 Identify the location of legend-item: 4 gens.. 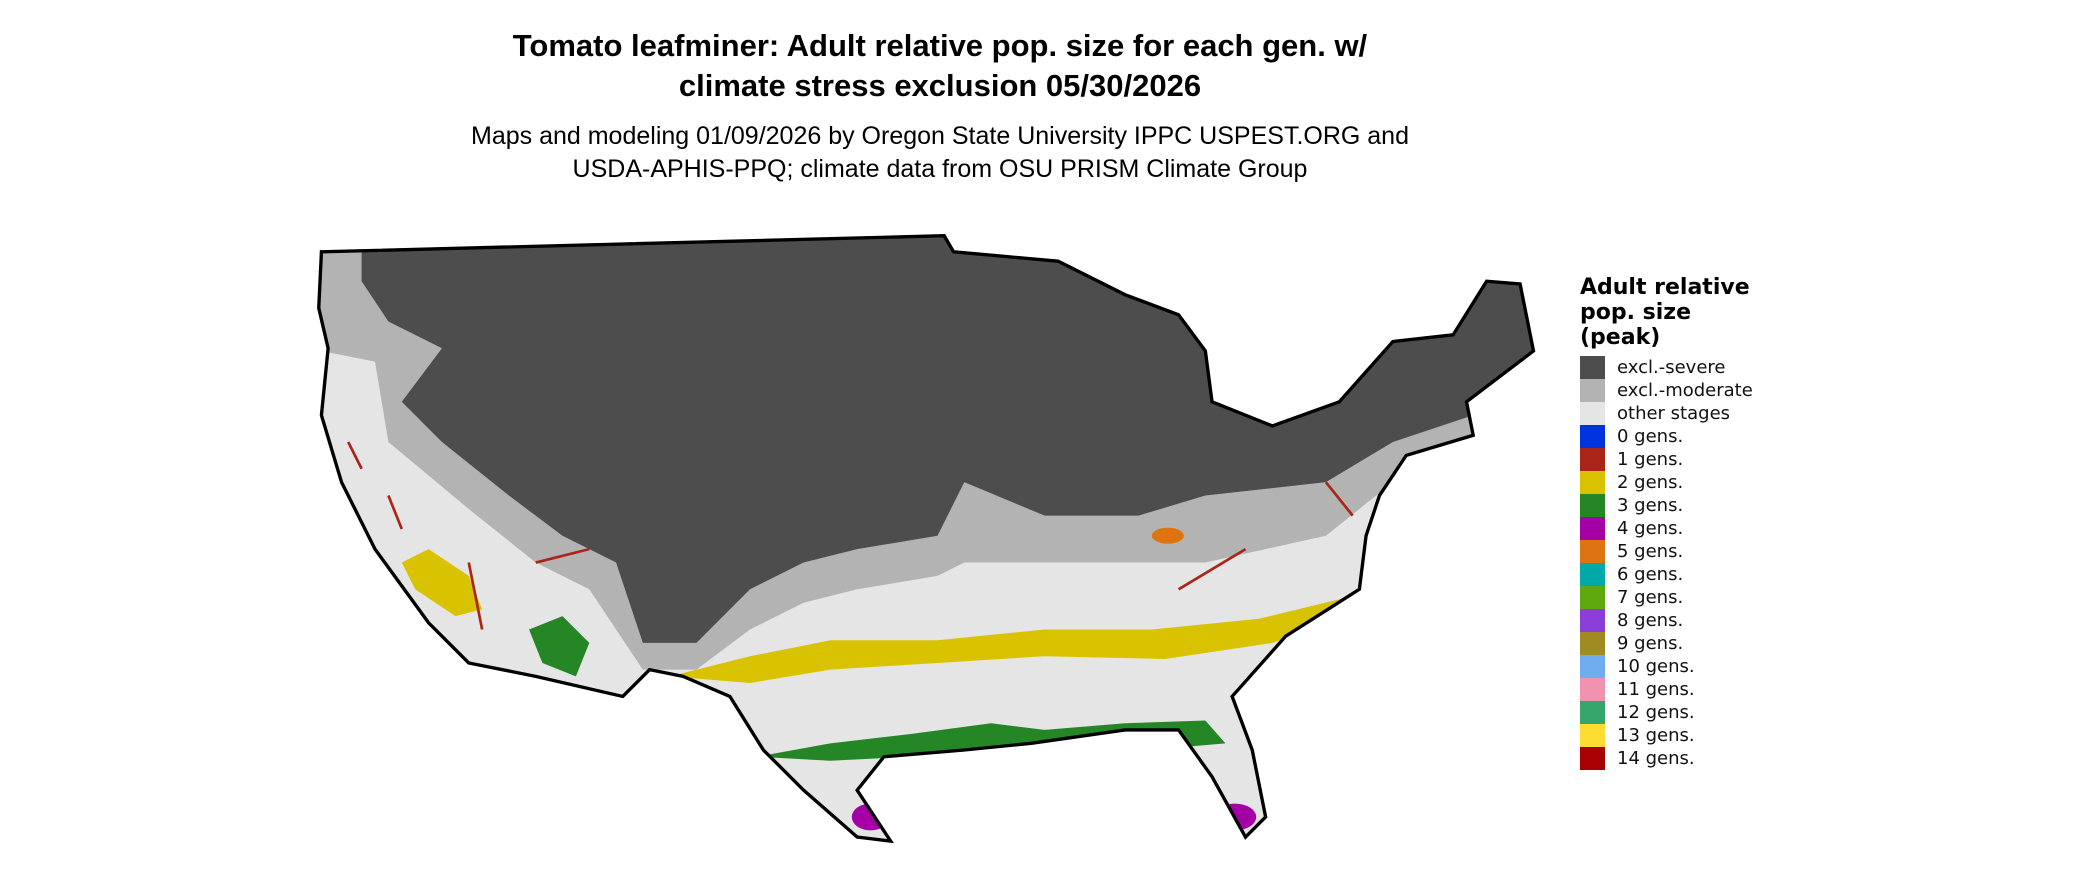
(1666, 528).